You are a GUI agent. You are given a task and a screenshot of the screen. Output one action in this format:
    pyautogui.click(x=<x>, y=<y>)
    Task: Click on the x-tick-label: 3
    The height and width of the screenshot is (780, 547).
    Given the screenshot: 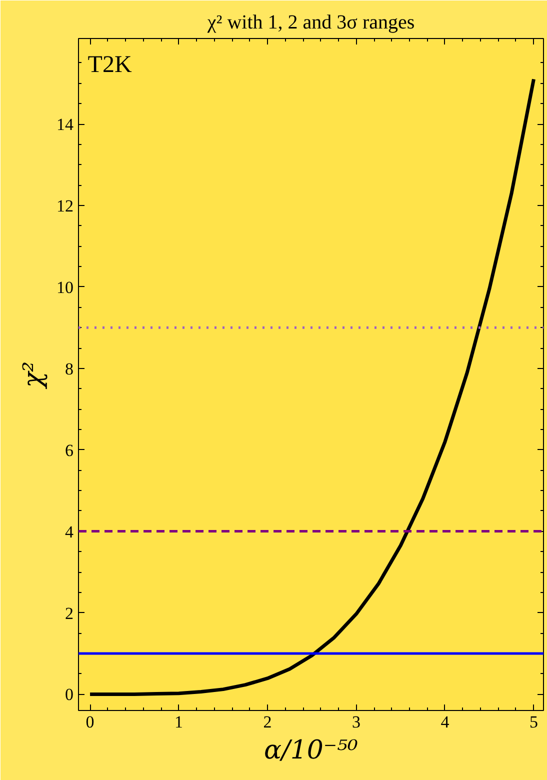 What is the action you would take?
    pyautogui.click(x=356, y=722)
    